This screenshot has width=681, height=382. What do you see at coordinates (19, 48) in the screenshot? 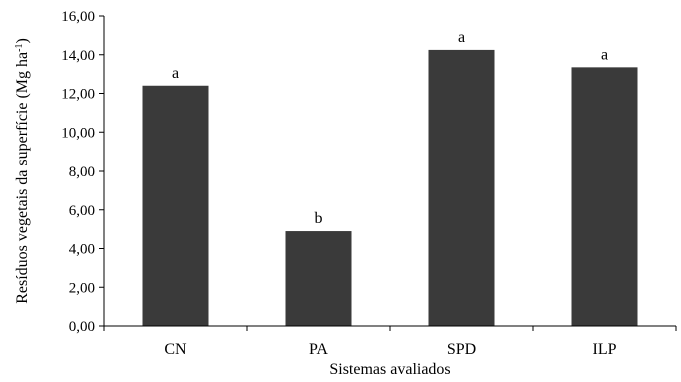
I see `y-axis-title-superscript: -1` at bounding box center [19, 48].